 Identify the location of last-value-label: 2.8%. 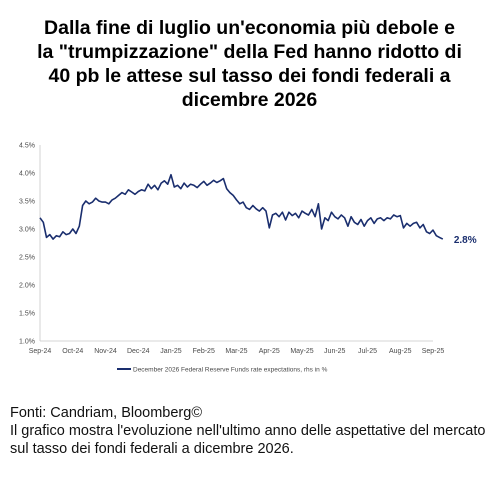
(465, 240).